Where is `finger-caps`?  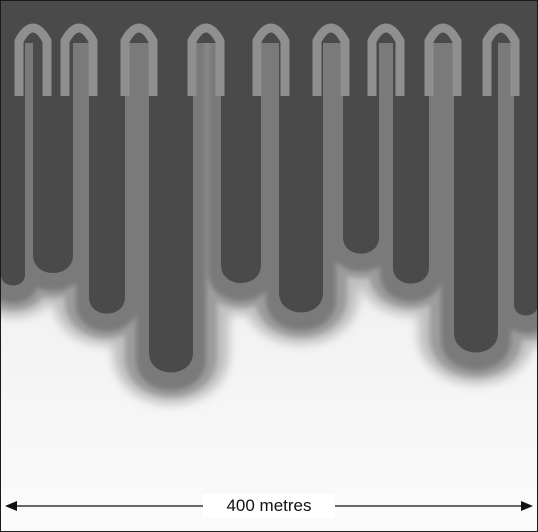 finger-caps is located at coordinates (267, 59).